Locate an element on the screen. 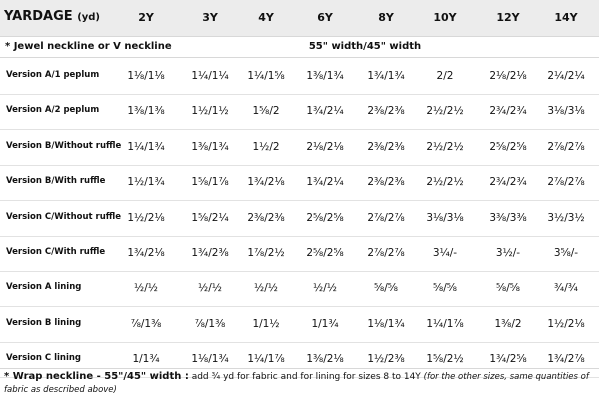 Image resolution: width=599 pixels, height=413 pixels. yardage-unit: (yd) is located at coordinates (89, 17).